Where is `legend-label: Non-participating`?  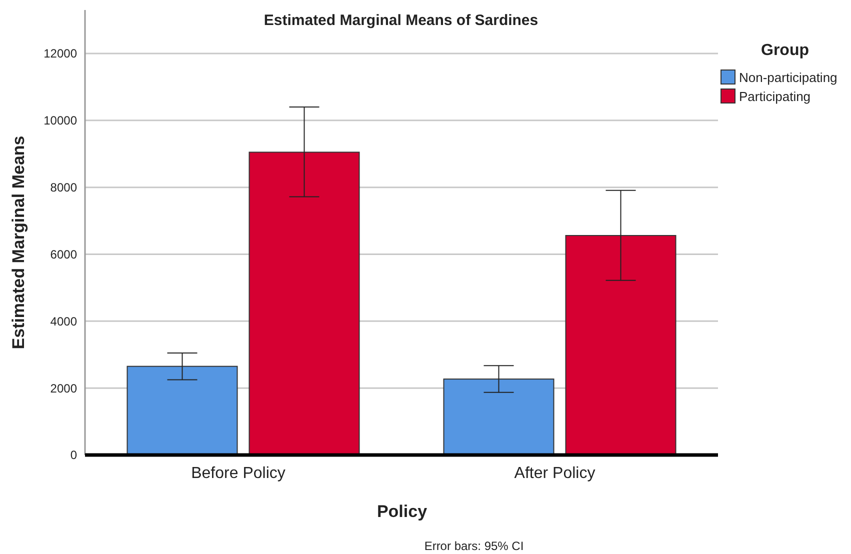
legend-label: Non-participating is located at coordinates (788, 77).